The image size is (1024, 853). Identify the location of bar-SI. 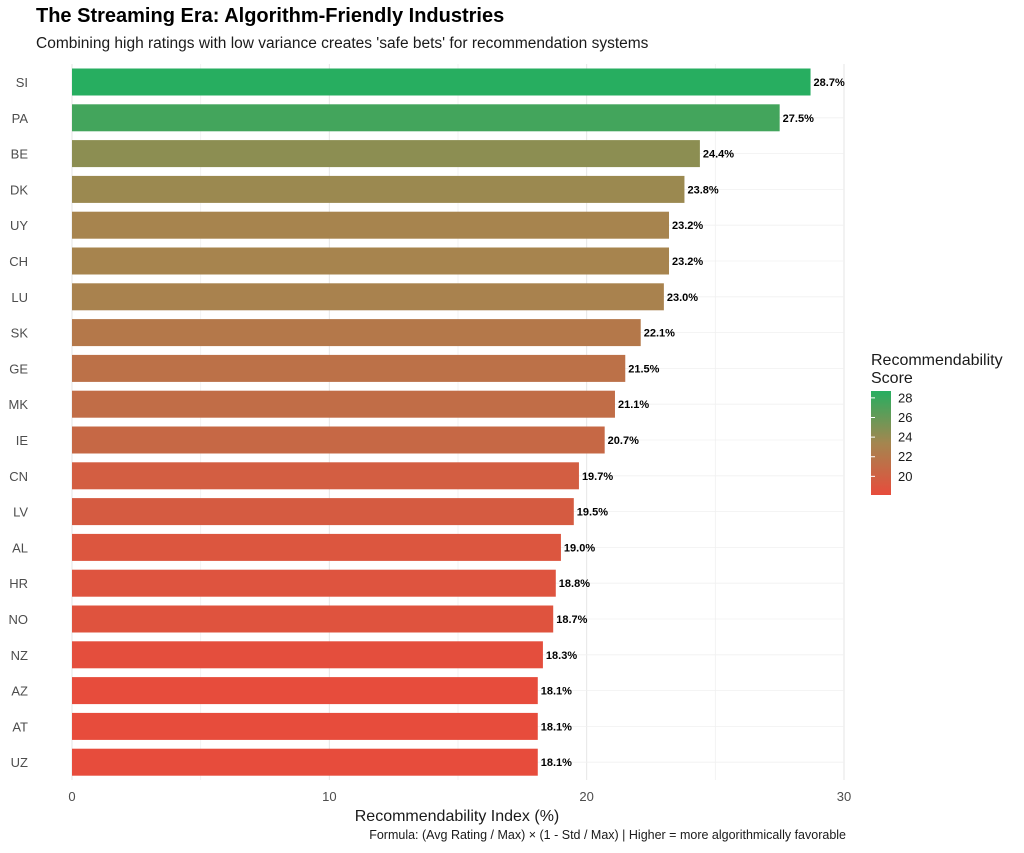
(441, 82).